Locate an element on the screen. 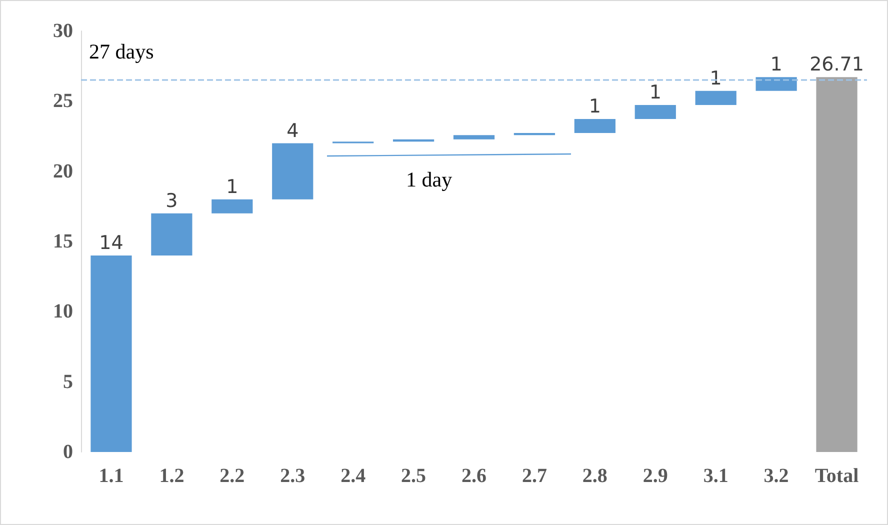  ref-line-label: 27 days is located at coordinates (121, 52).